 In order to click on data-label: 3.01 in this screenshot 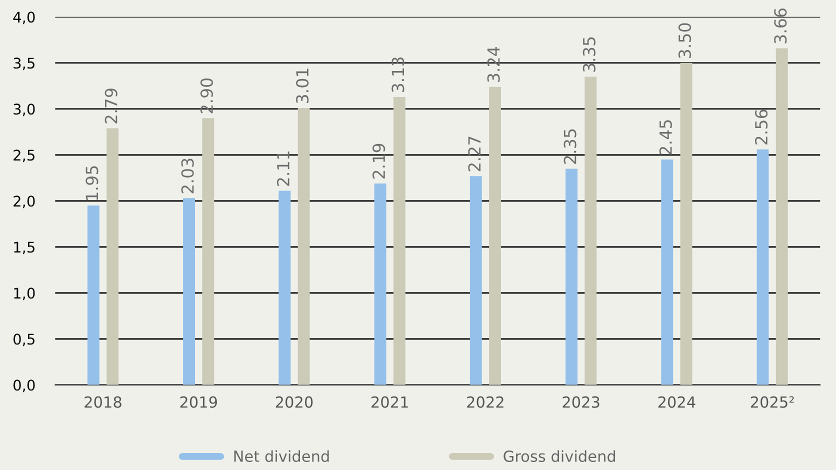, I will do `click(302, 86)`.